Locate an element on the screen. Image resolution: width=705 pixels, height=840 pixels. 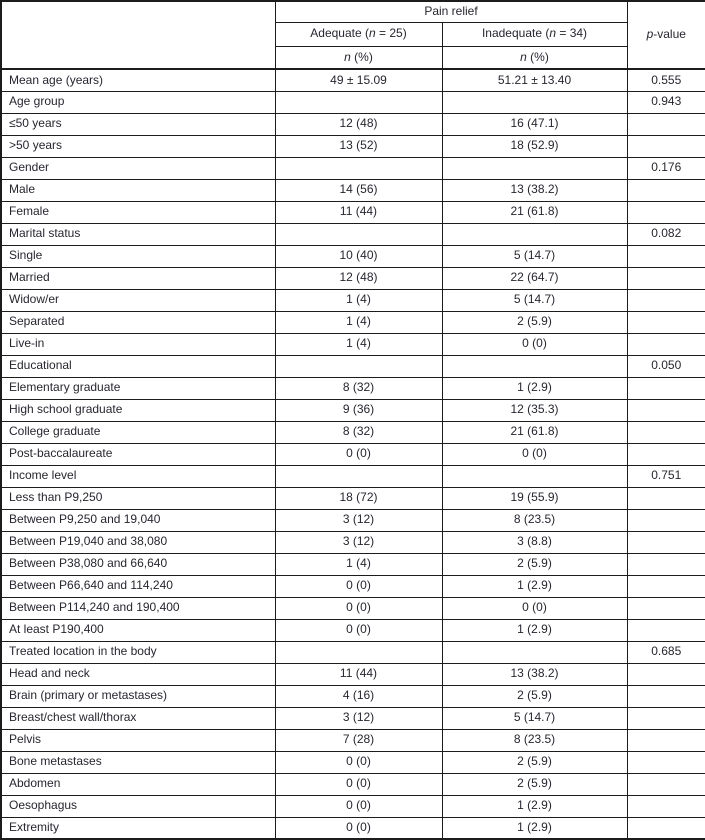
adequate-value: 3 (12) is located at coordinates (358, 717).